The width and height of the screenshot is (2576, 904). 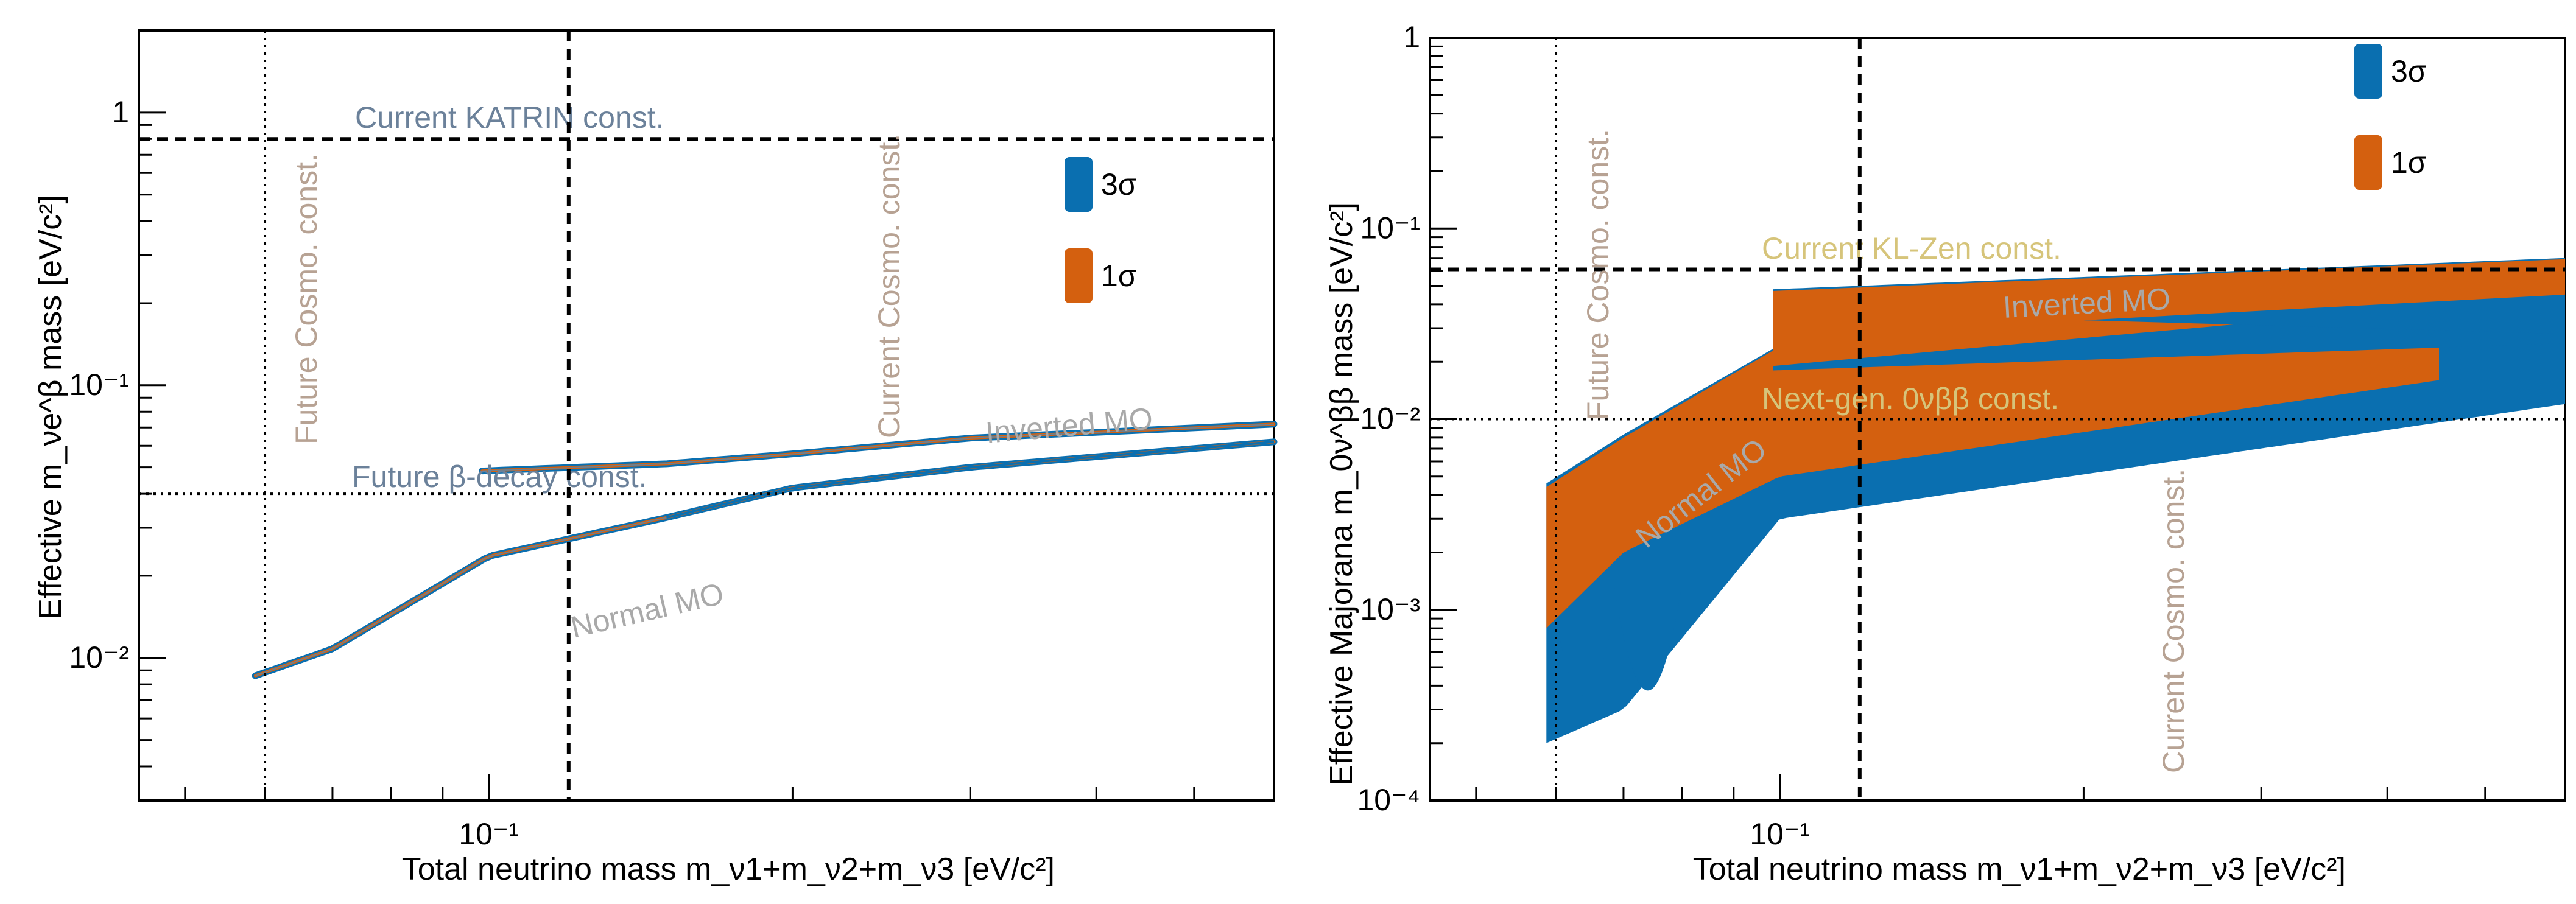 What do you see at coordinates (1390, 609) in the screenshot?
I see `right-y-tick-label: 10⁻³` at bounding box center [1390, 609].